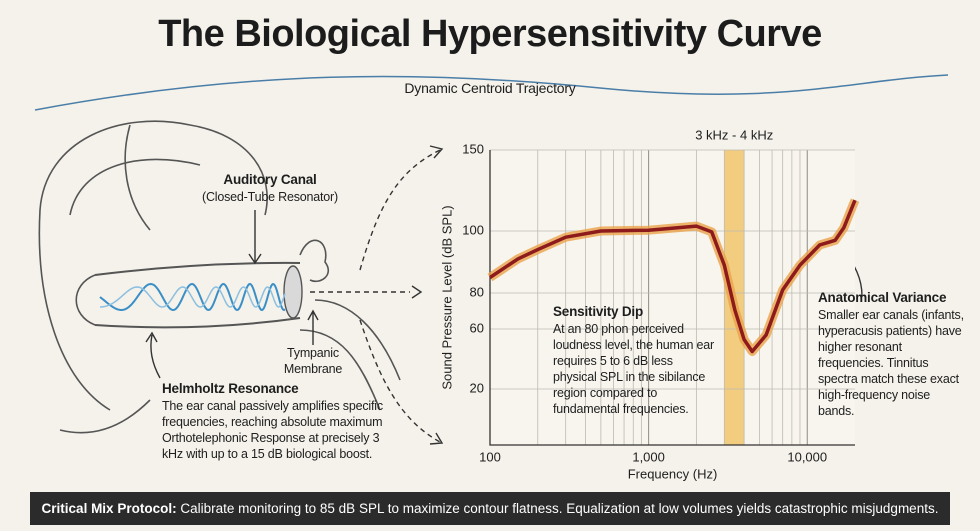  I want to click on y-tick-label: 100, so click(473, 229).